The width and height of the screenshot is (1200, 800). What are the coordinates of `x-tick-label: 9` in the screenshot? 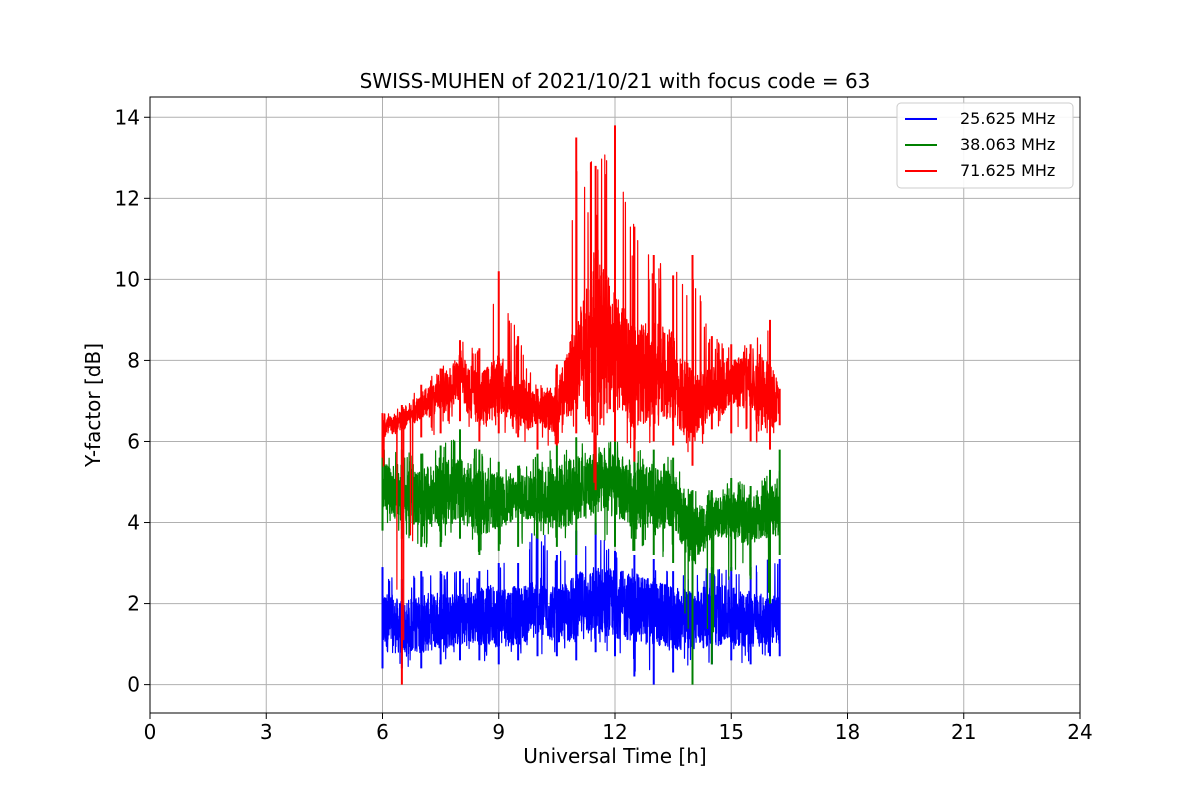 It's located at (498, 732).